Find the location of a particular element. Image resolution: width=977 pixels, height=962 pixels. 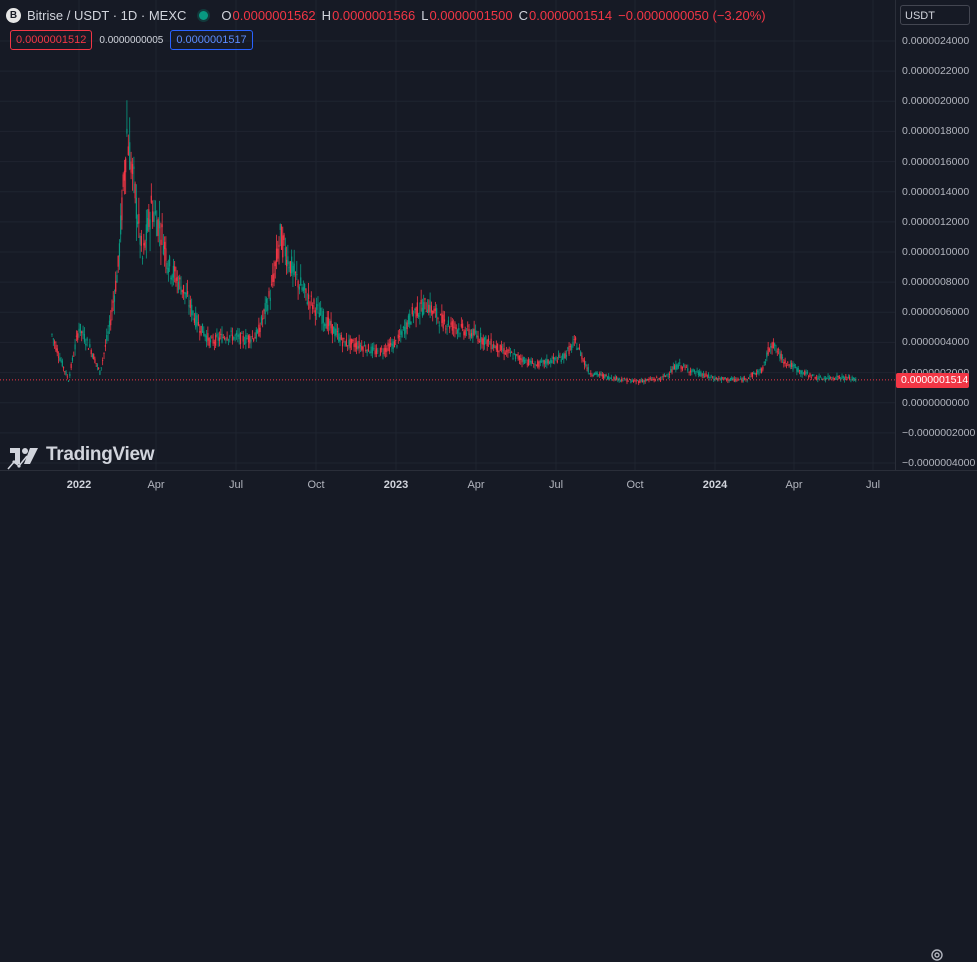

currency-select: USDT is located at coordinates (935, 15).